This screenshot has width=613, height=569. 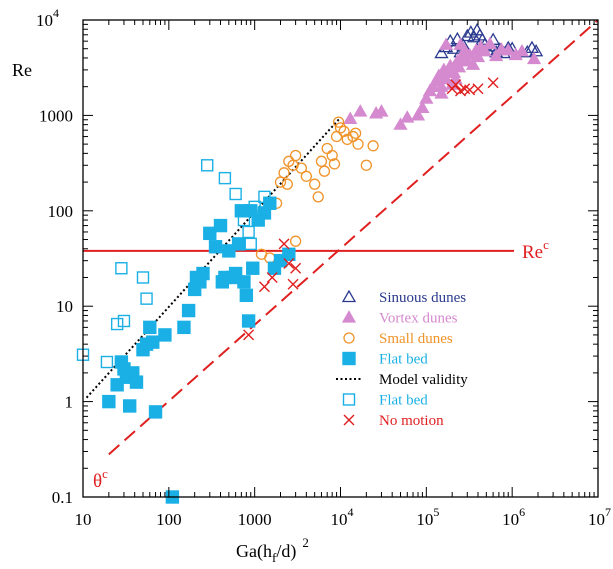 What do you see at coordinates (47, 18) in the screenshot?
I see `y-tick-label: 10⁴` at bounding box center [47, 18].